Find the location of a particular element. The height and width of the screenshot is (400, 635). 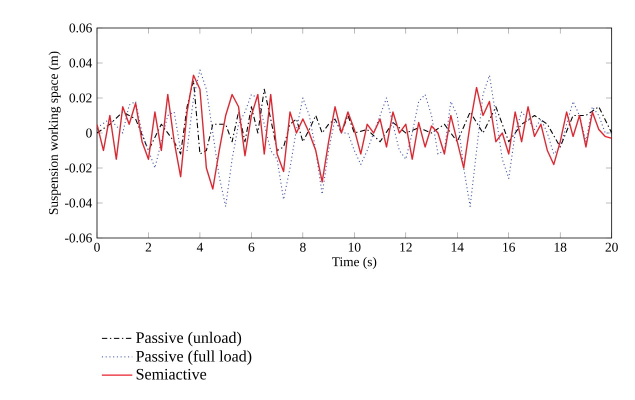

y-tick-label: 0.04 is located at coordinates (80, 63).